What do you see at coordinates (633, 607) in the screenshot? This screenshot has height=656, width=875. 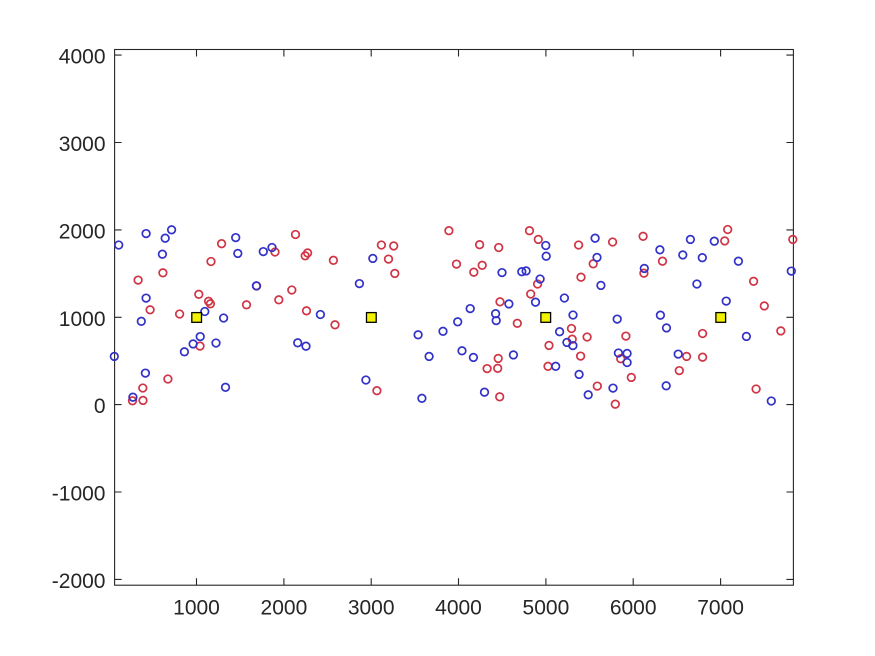 I see `svg-text: 6000` at bounding box center [633, 607].